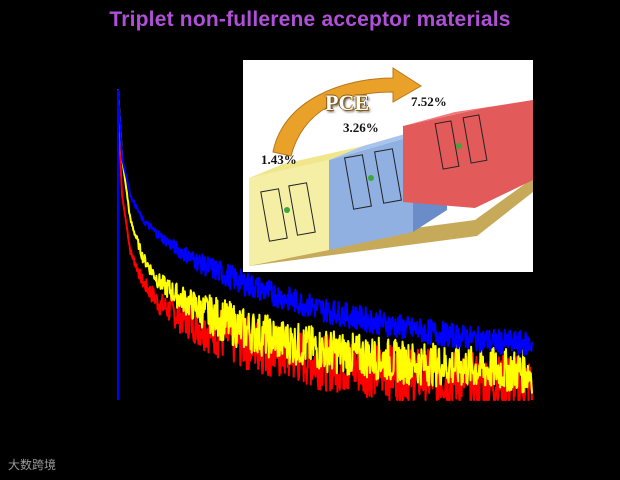 The width and height of the screenshot is (620, 480). I want to click on molecule-icon, so click(374, 178).